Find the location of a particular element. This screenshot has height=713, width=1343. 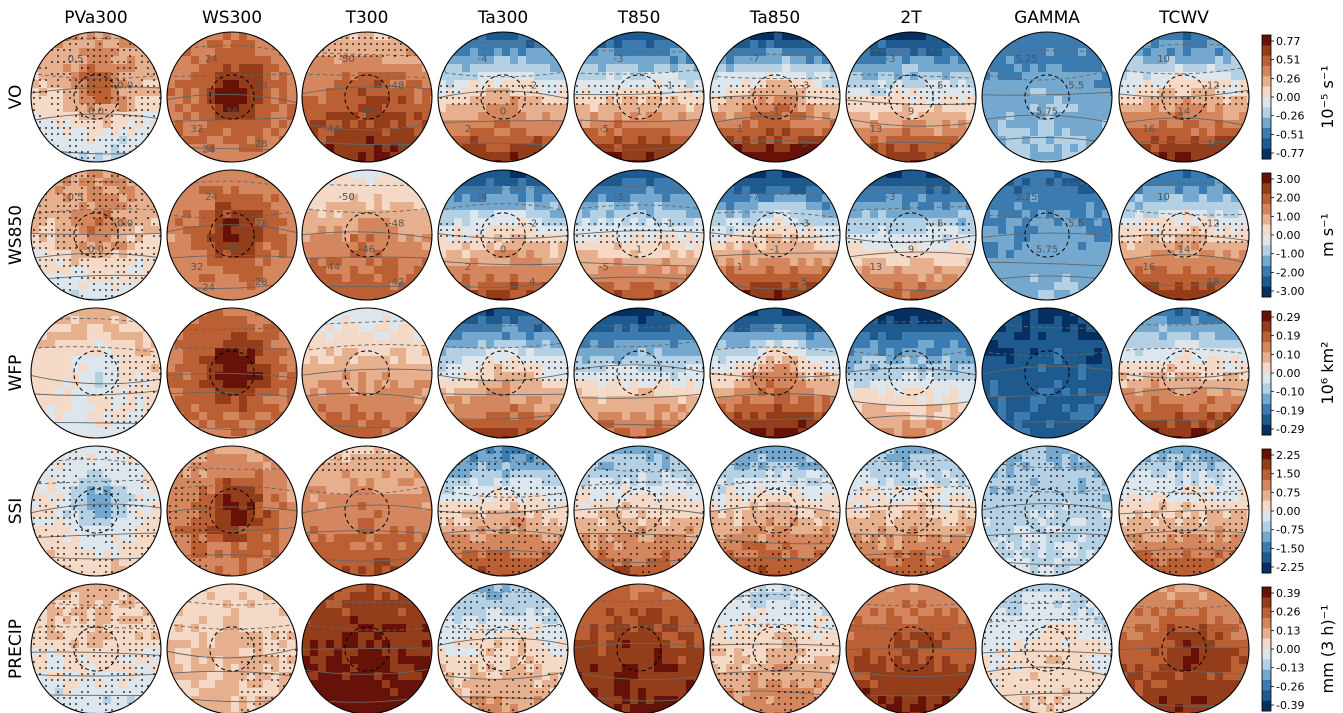

colorbar-tick-label: 3.00 is located at coordinates (1288, 179).